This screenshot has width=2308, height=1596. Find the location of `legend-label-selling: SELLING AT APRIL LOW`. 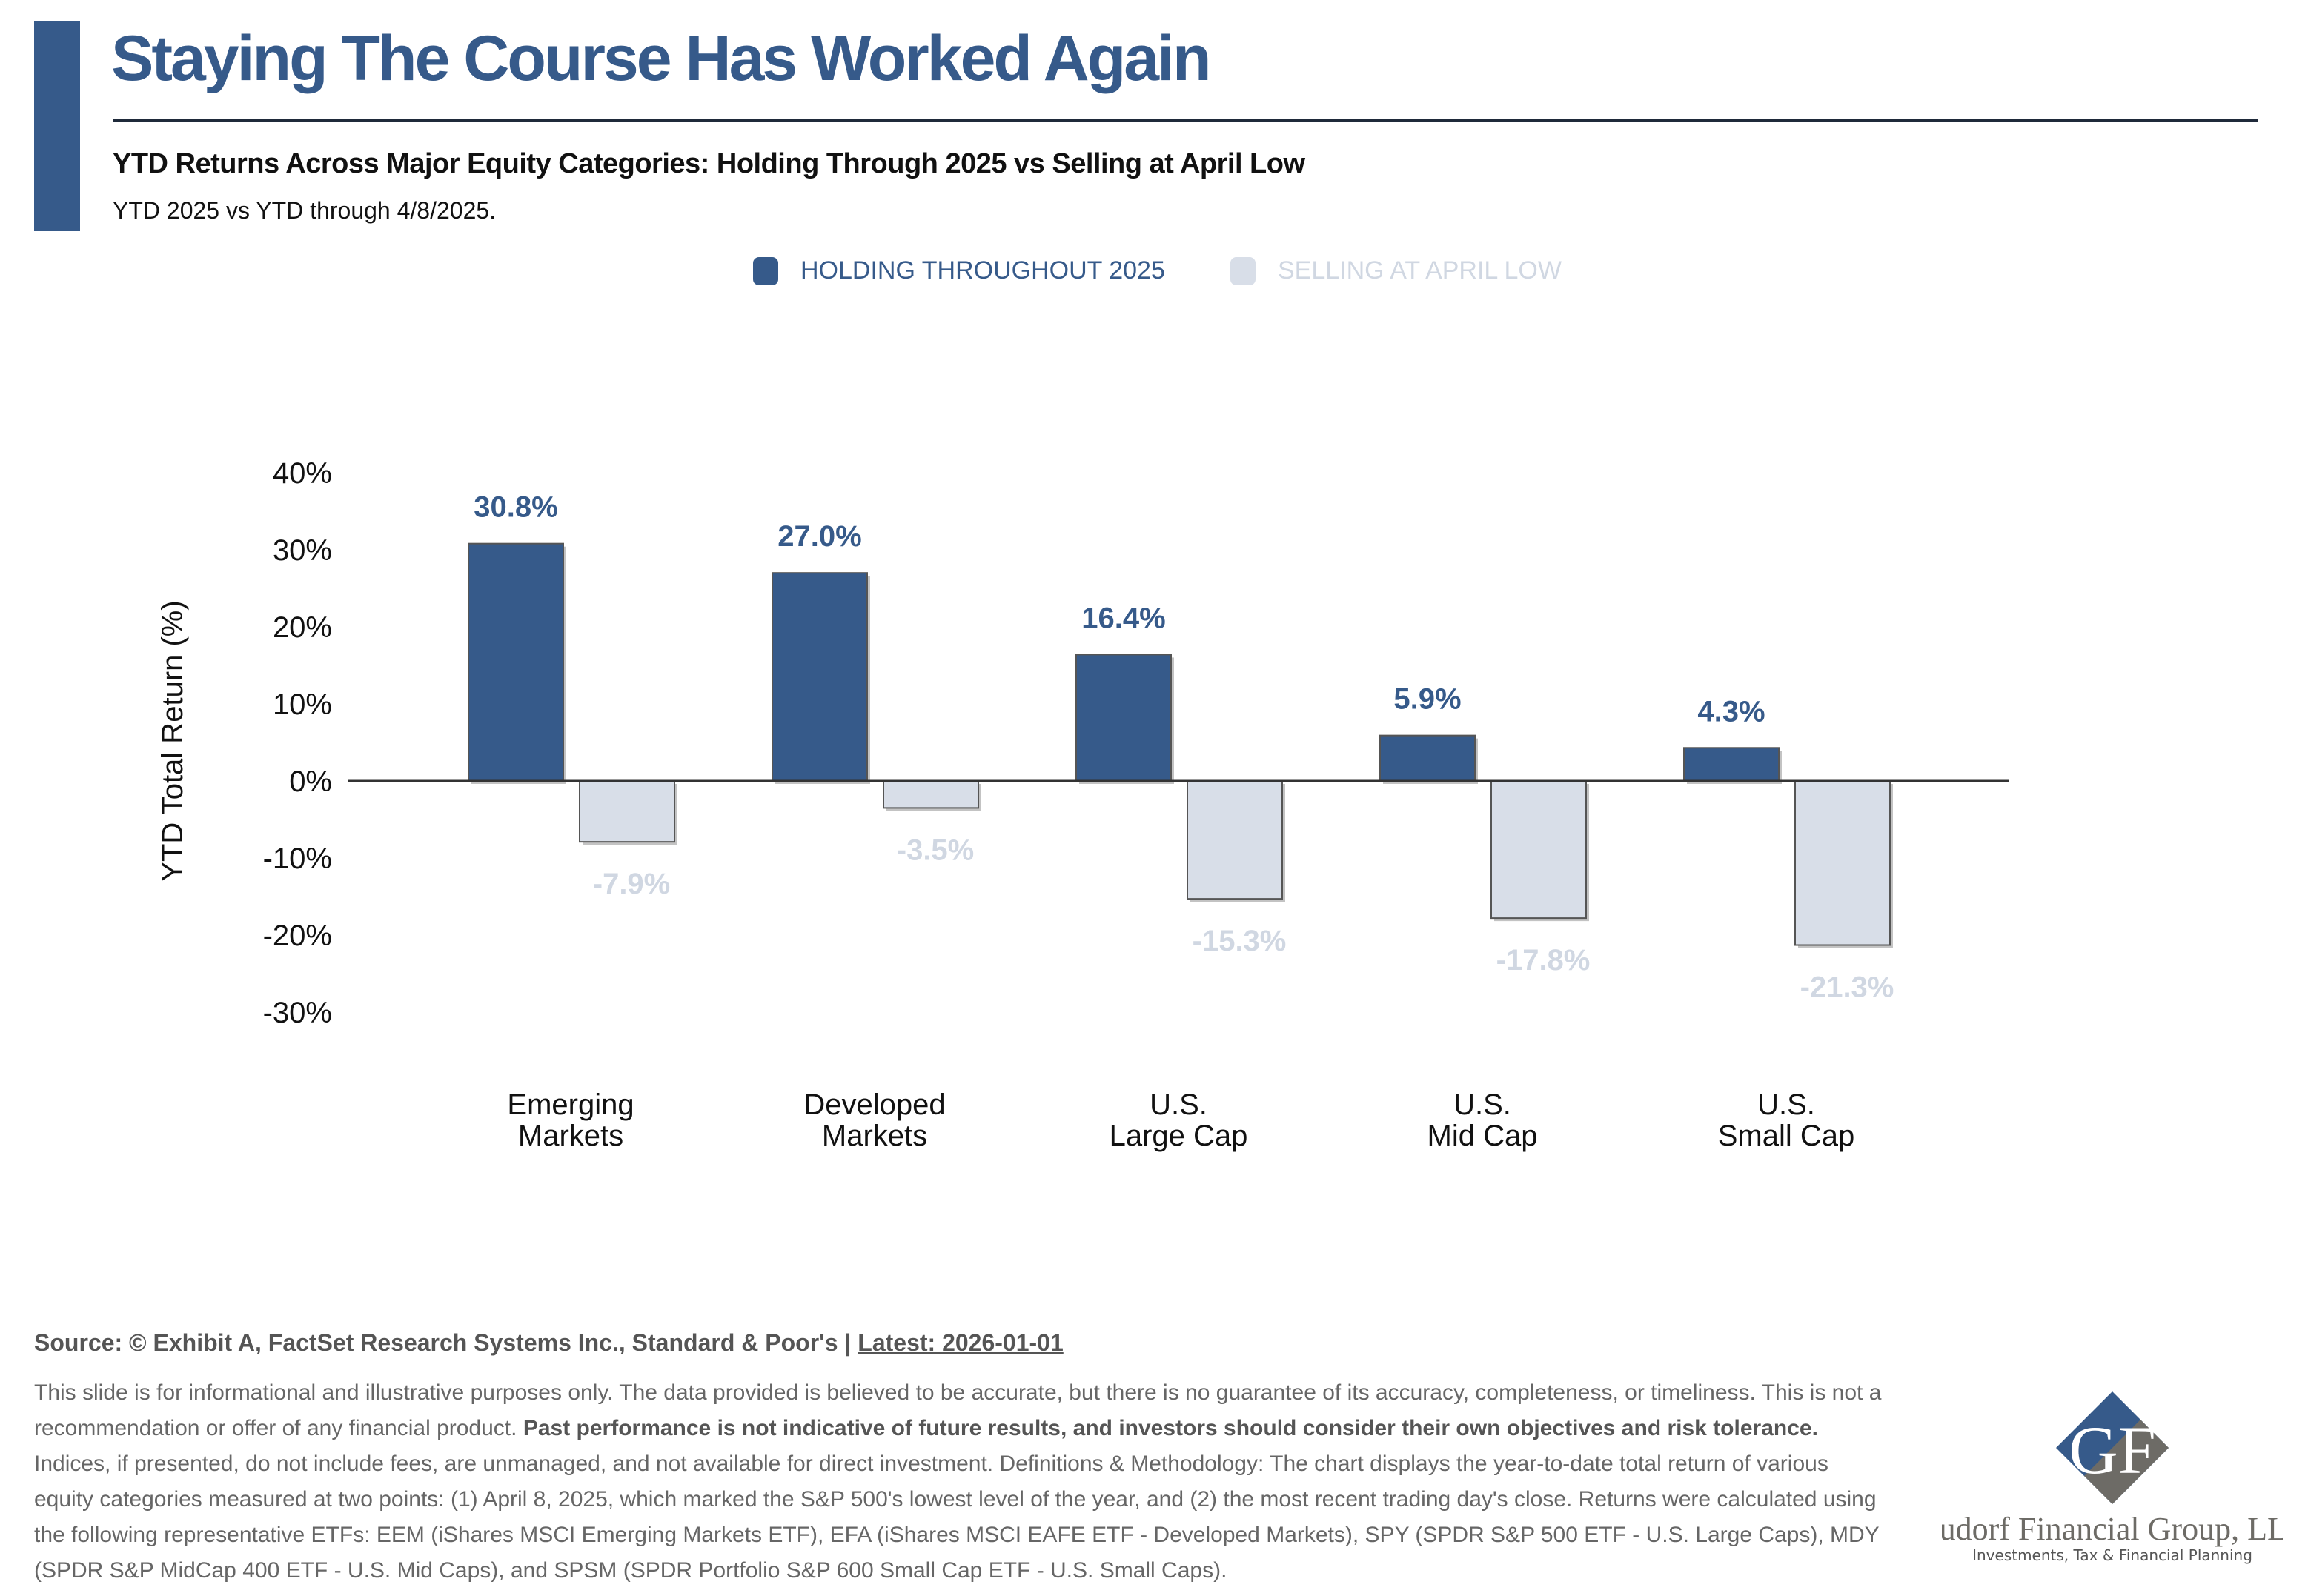

legend-label-selling: SELLING AT APRIL LOW is located at coordinates (1420, 270).